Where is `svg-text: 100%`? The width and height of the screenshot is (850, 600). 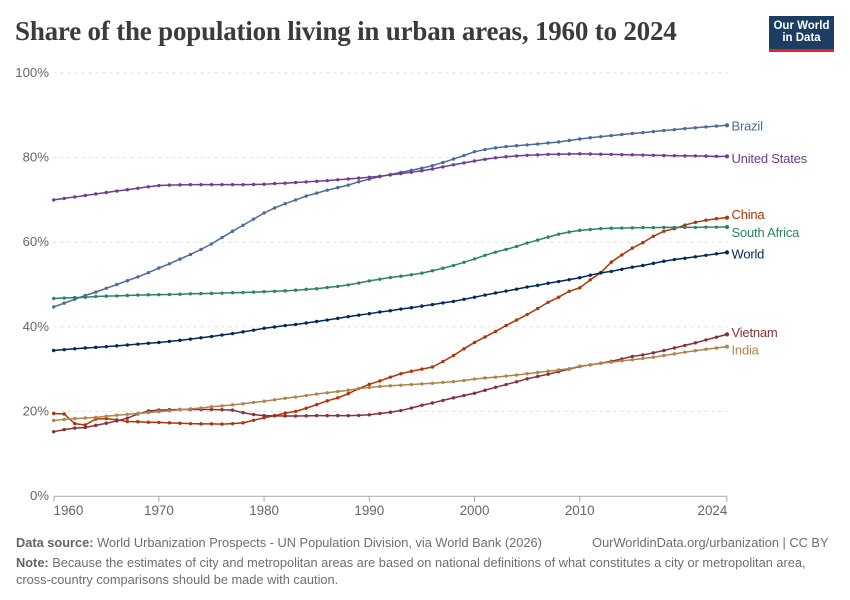
svg-text: 100% is located at coordinates (32, 72).